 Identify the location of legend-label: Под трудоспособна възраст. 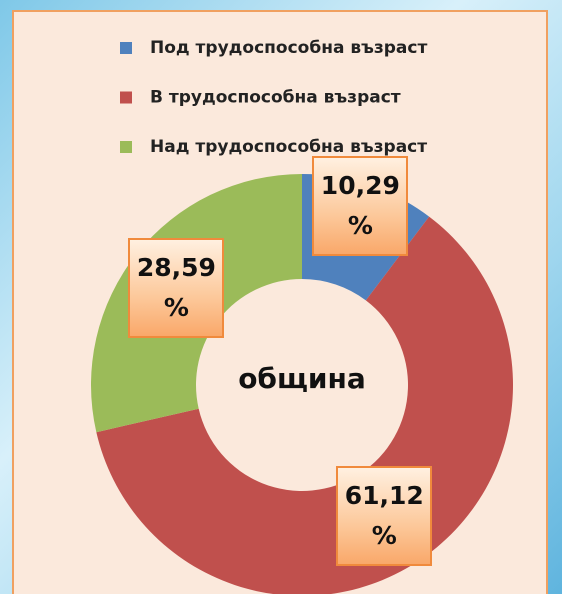
(288, 48).